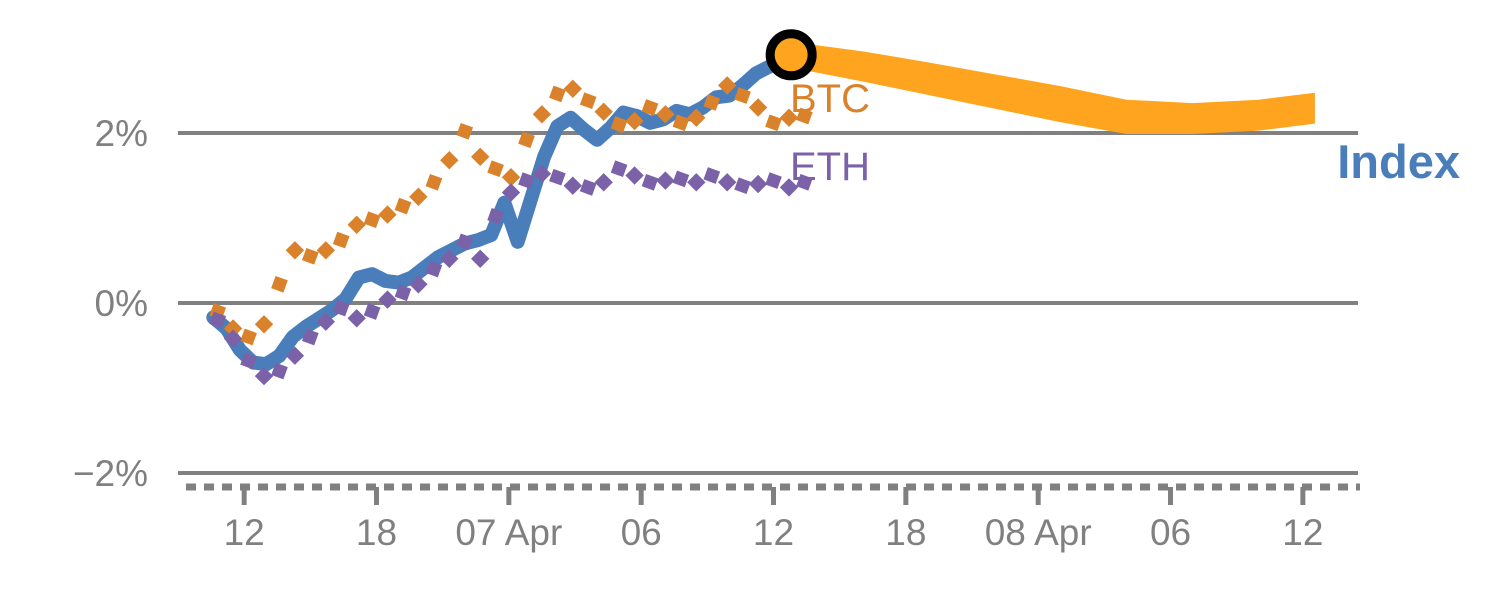 This screenshot has width=1500, height=600. Describe the element at coordinates (244, 532) in the screenshot. I see `x-tick-label-0: 12` at that location.